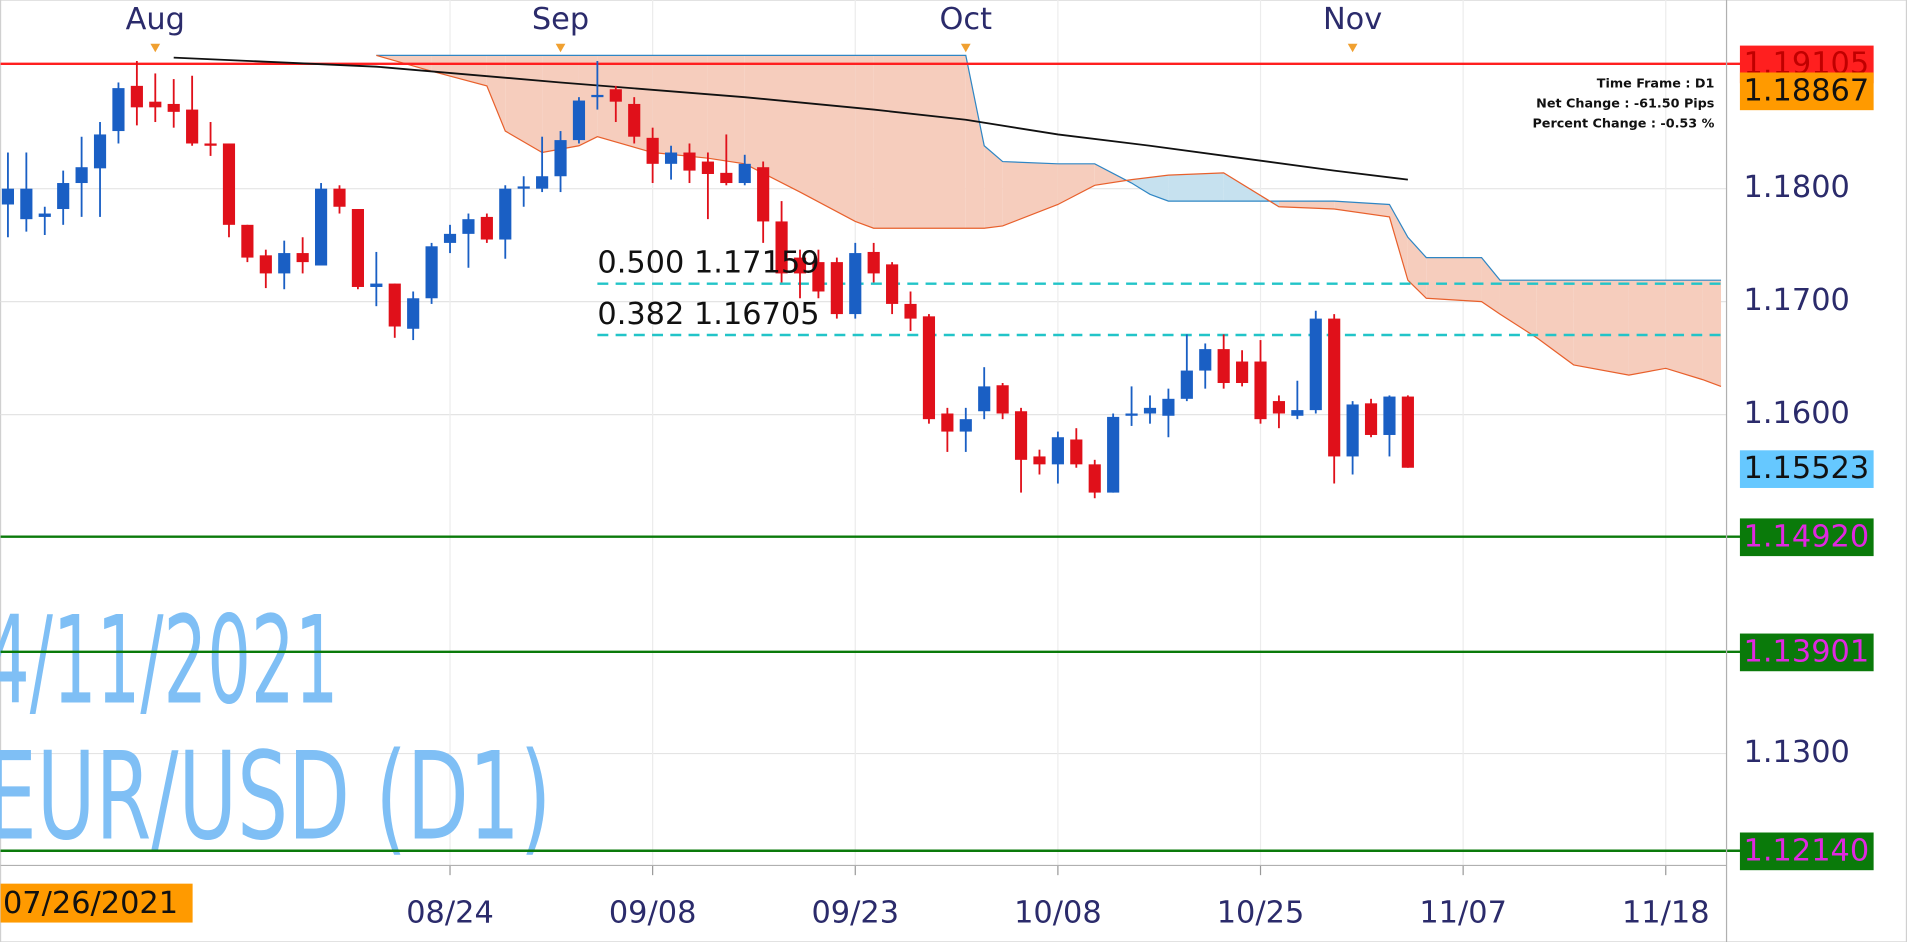 Image resolution: width=1907 pixels, height=942 pixels. I want to click on x-tick-label: 11/07, so click(1463, 913).